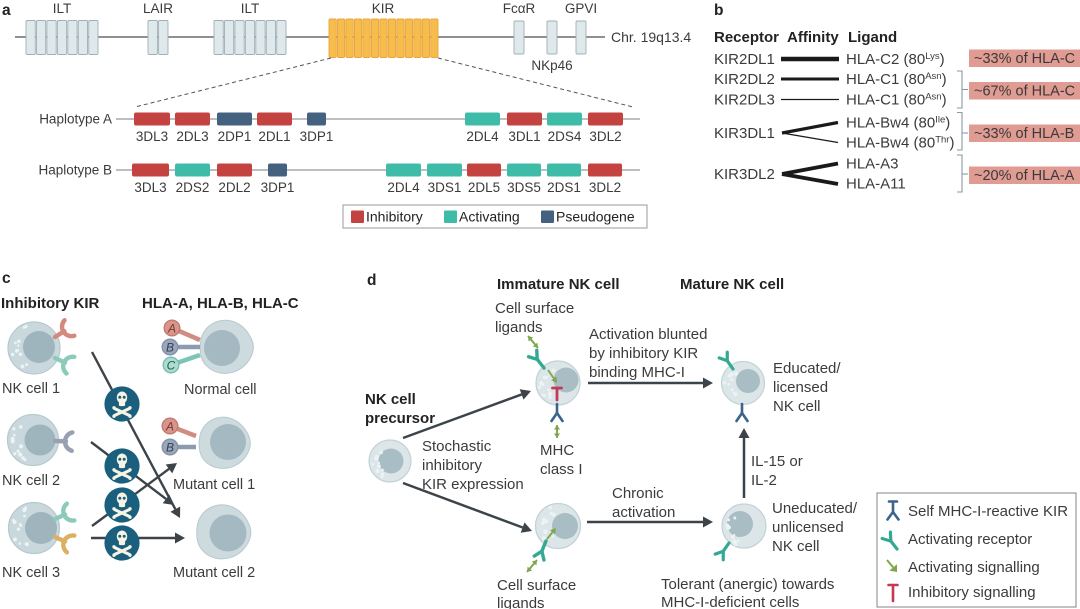 The image size is (1080, 609). I want to click on svg-text: FcαR, so click(519, 8).